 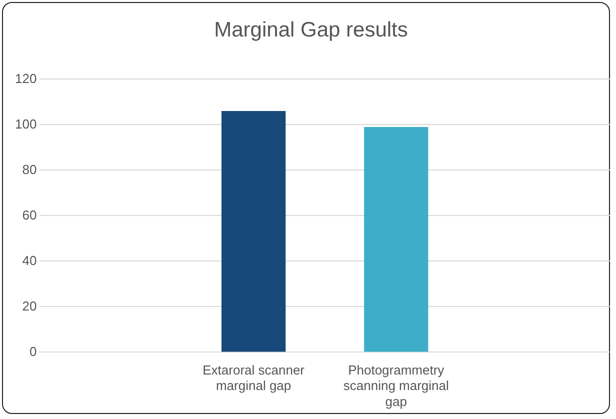 What do you see at coordinates (25, 124) in the screenshot?
I see `y-tick-label: 100` at bounding box center [25, 124].